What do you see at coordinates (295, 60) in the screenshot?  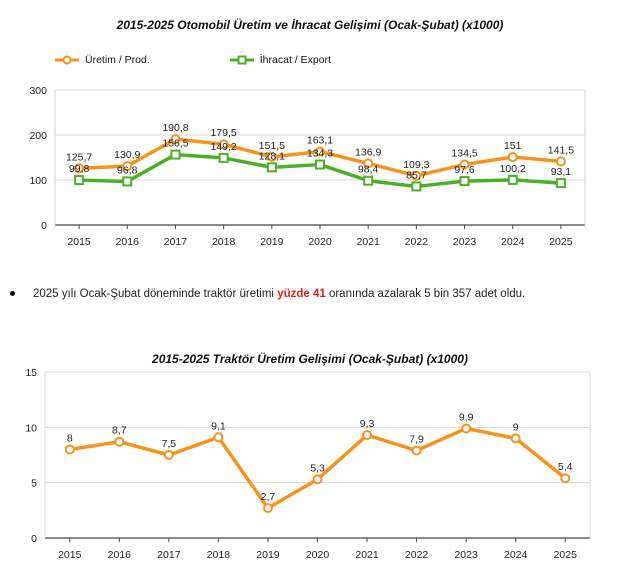 I see `legend-export-label: İhracat / Export` at bounding box center [295, 60].